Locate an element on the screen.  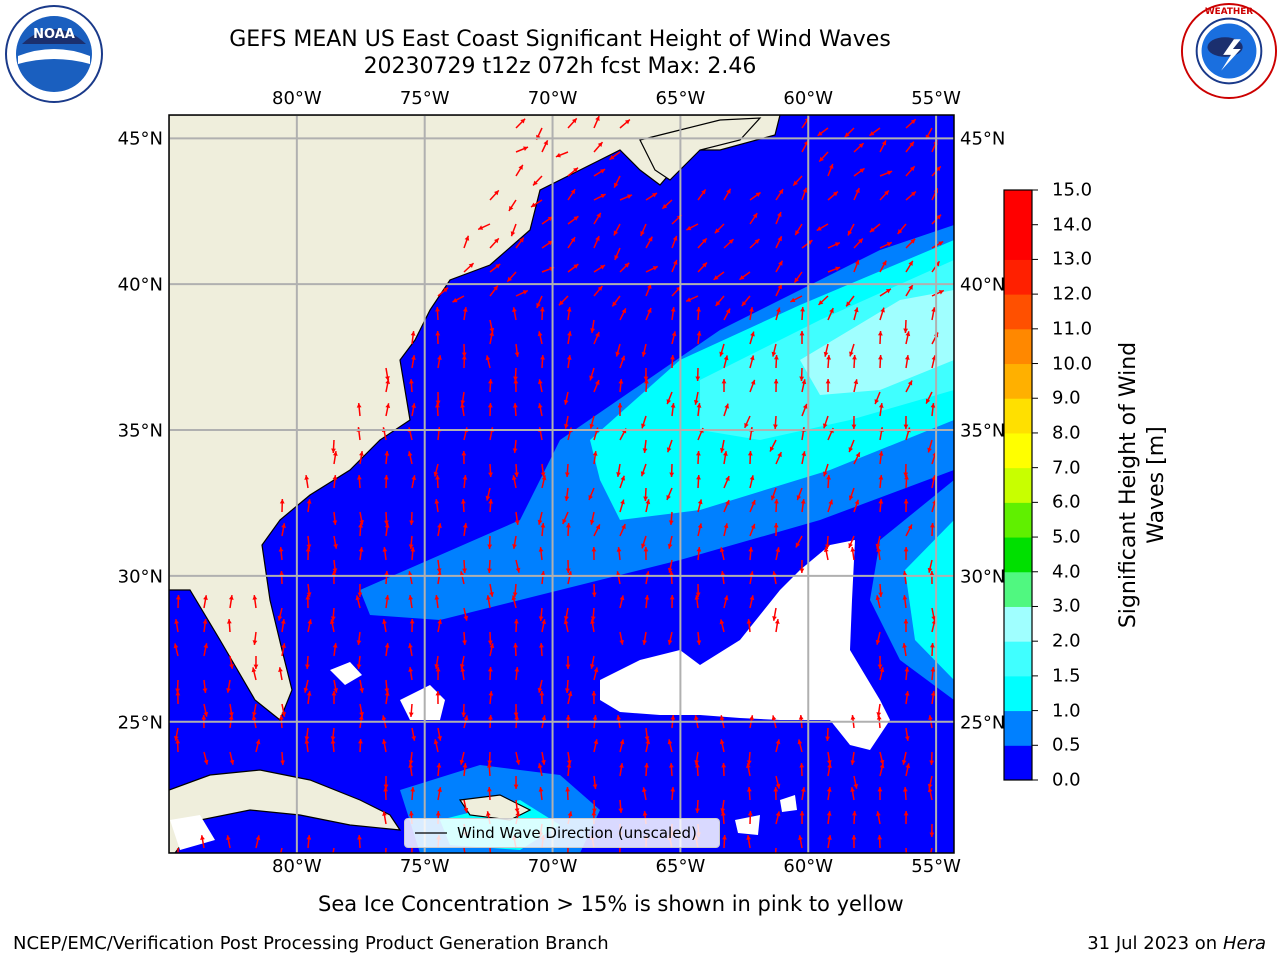
lat-tick-label-right: 30°N is located at coordinates (983, 577).